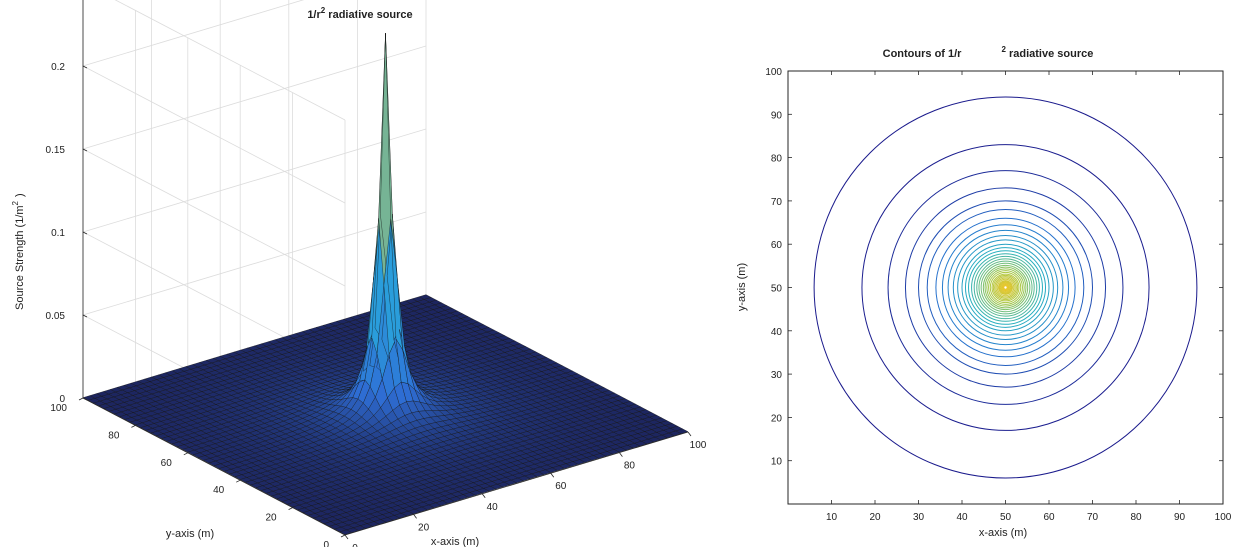 This screenshot has width=1239, height=547. I want to click on y-axis-label: y-axis (m), so click(190, 534).